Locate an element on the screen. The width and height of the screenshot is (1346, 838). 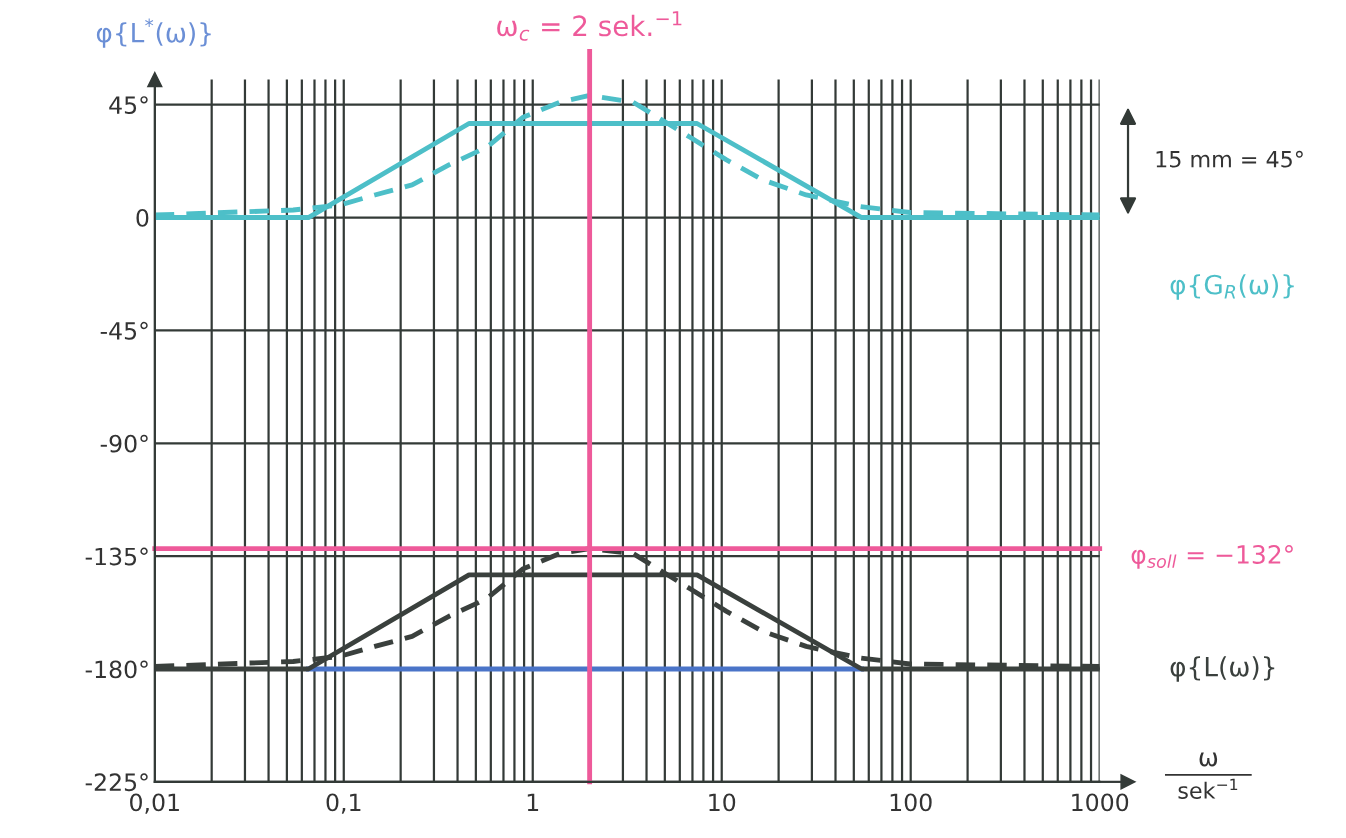
y-tick-label: -180° is located at coordinates (116, 669).